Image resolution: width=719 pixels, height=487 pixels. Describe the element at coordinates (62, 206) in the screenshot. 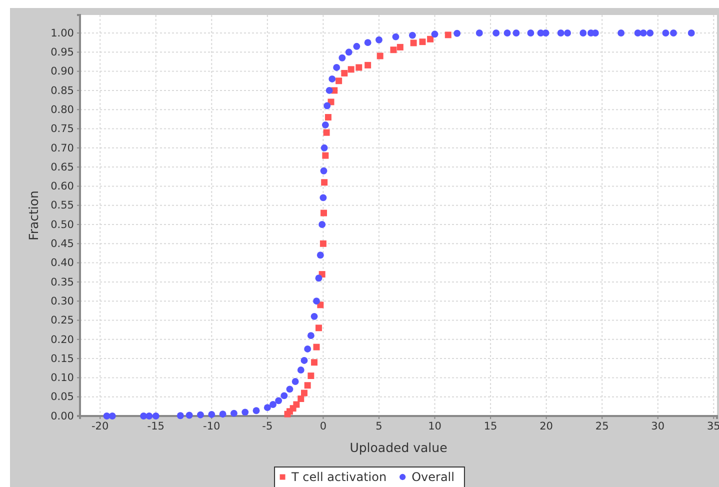

I see `y-tick-label: 0.55` at that location.